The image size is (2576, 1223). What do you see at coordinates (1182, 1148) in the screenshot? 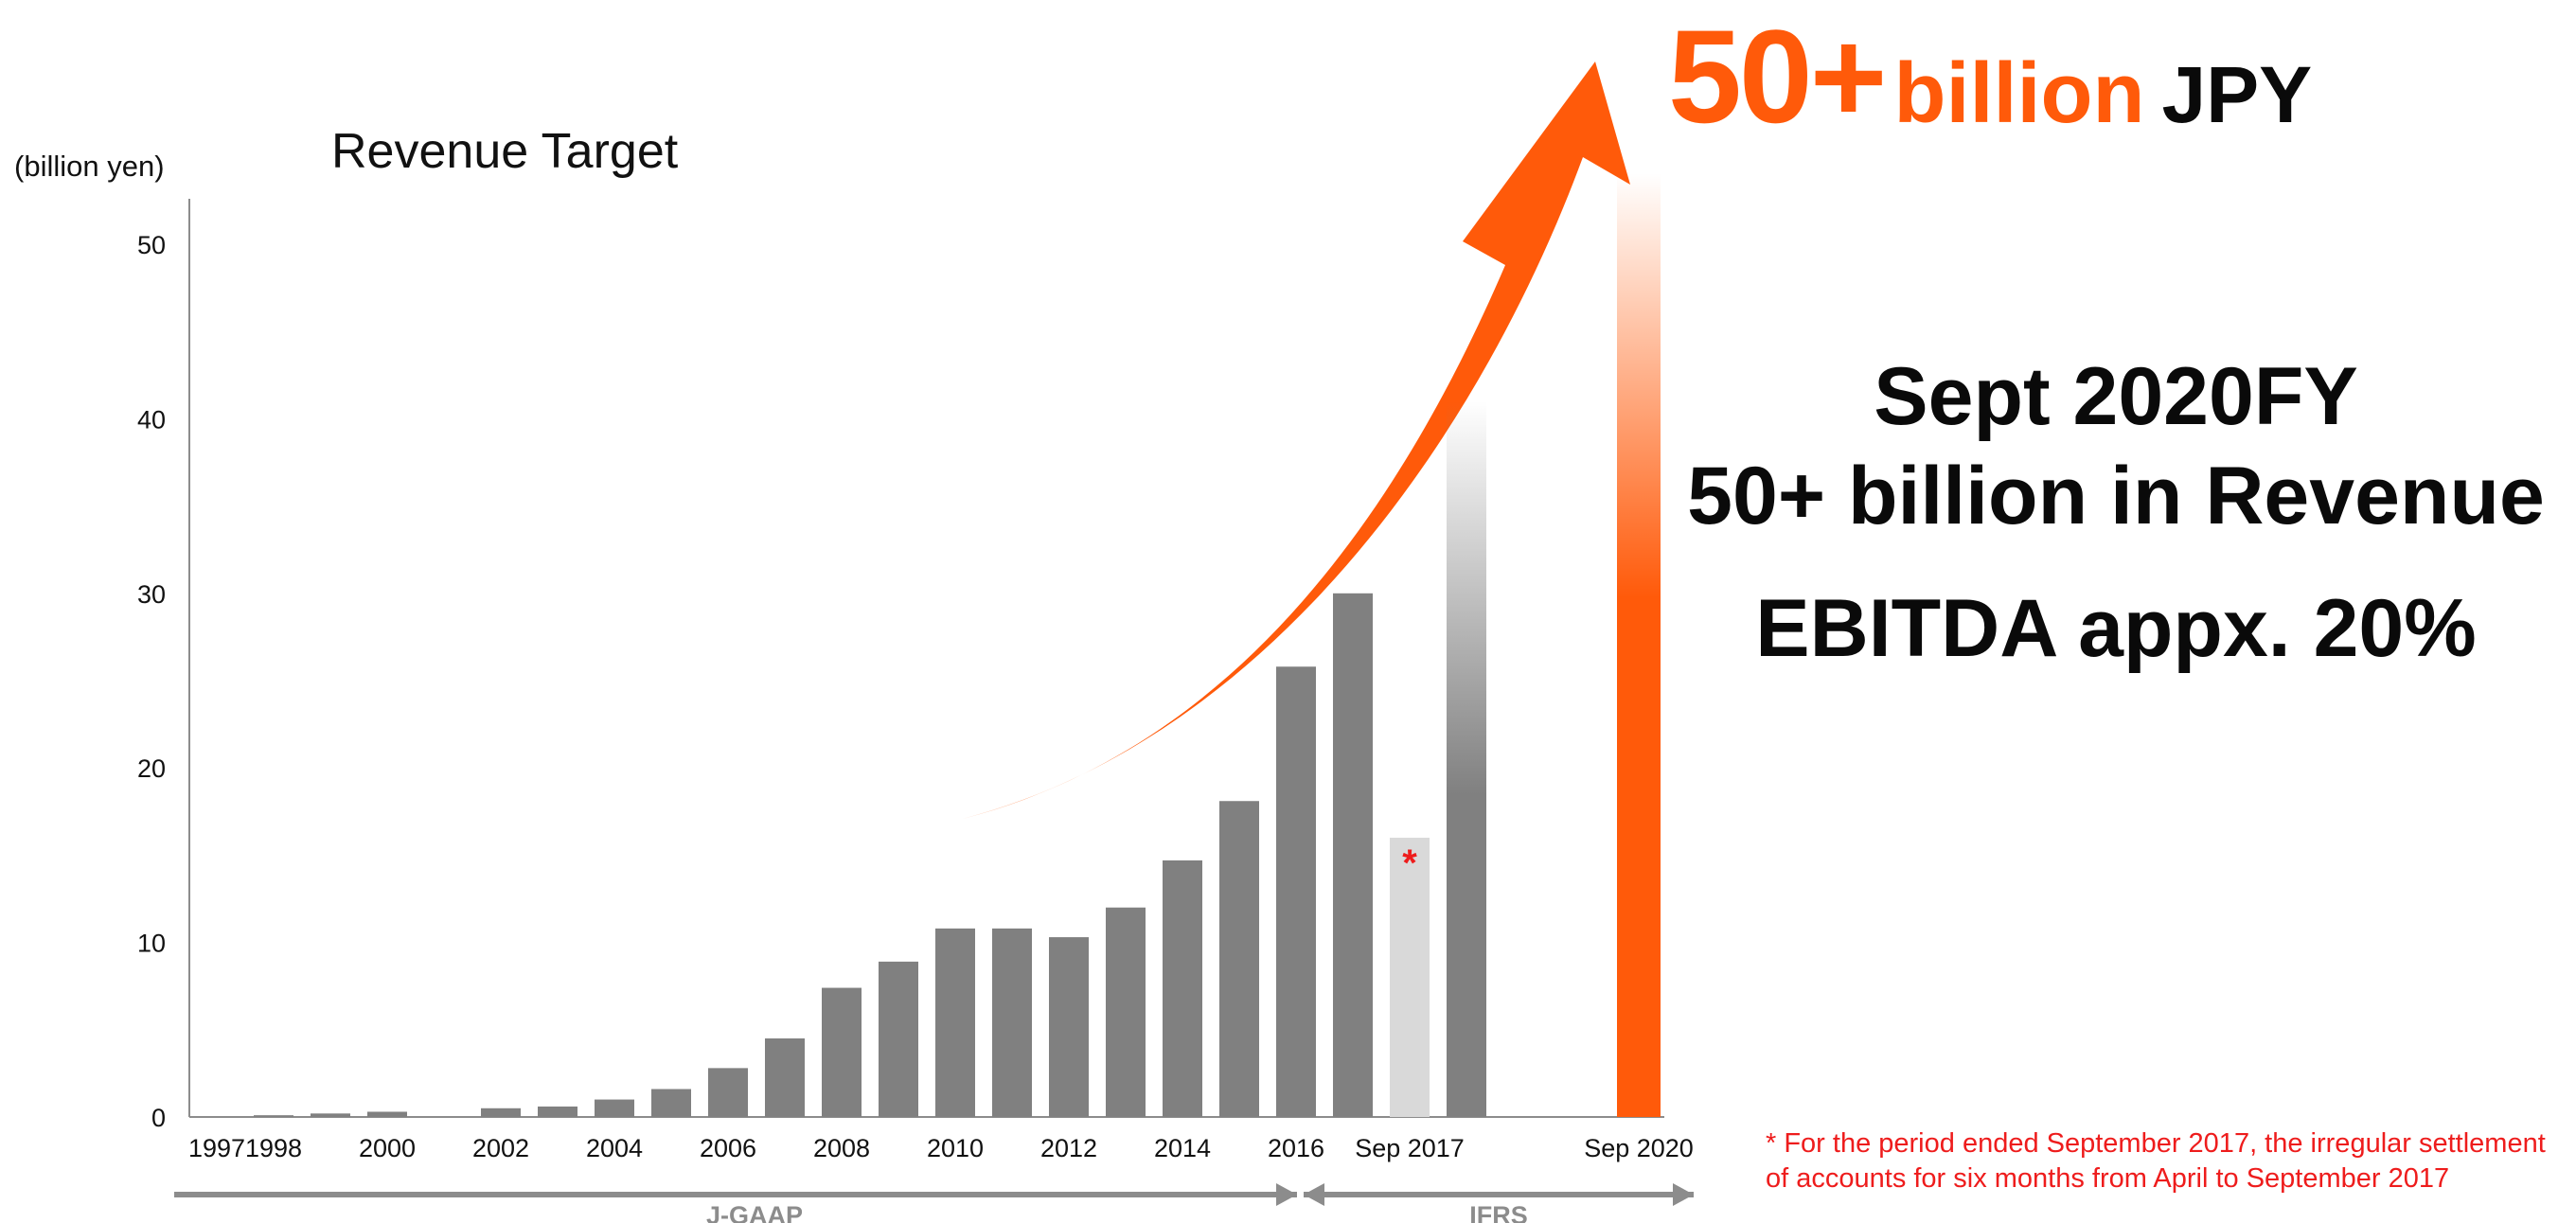
I see `x-tick-label: 2014` at bounding box center [1182, 1148].